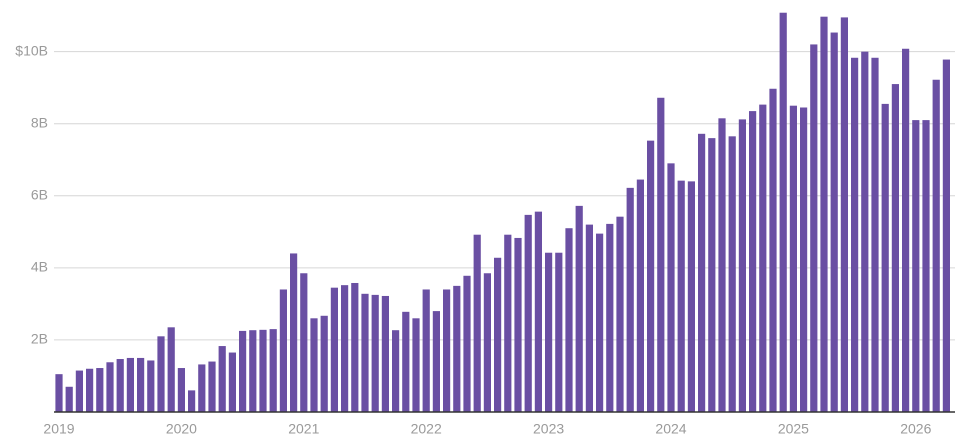 This screenshot has height=439, width=960. Describe the element at coordinates (39, 194) in the screenshot. I see `y-tick-label: 6B` at that location.